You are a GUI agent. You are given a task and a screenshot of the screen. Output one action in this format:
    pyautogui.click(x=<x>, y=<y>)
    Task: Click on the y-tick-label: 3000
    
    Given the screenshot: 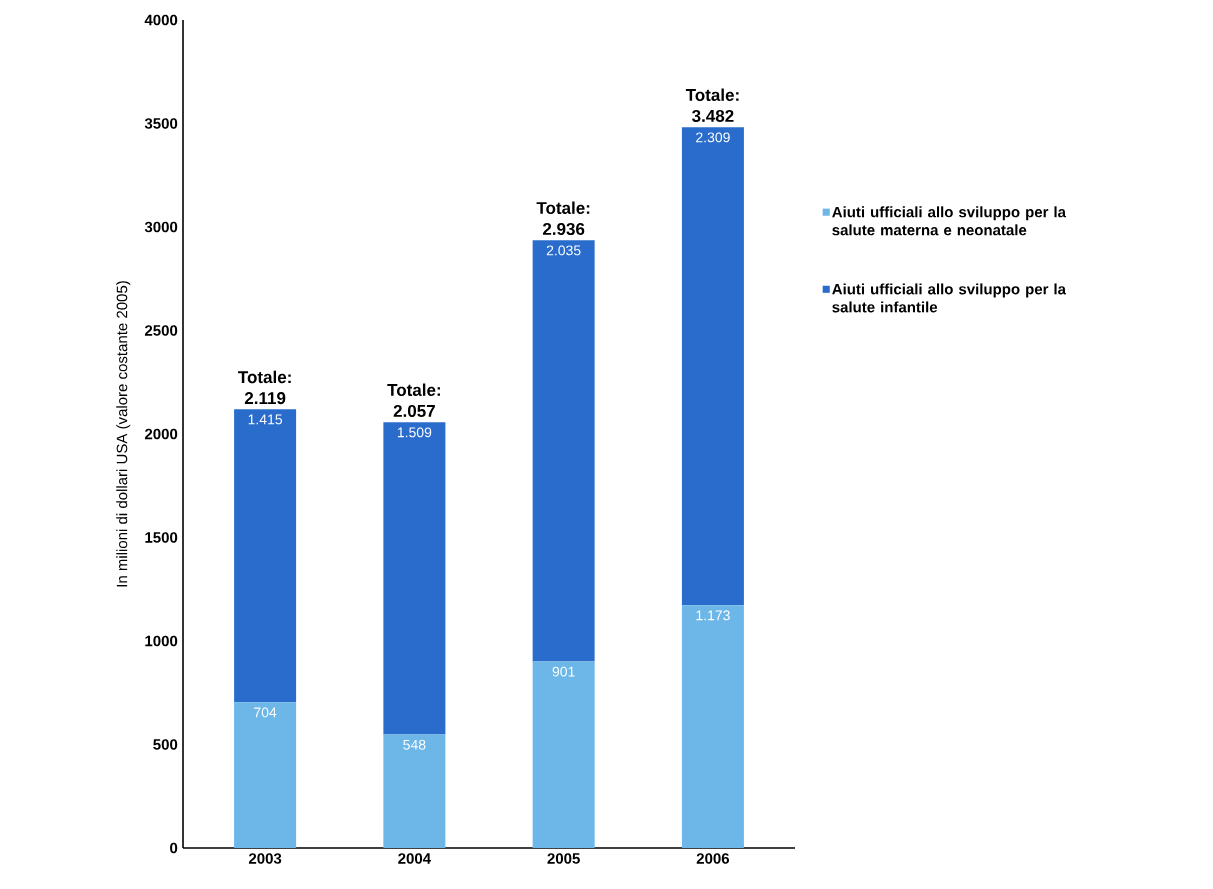 What is the action you would take?
    pyautogui.click(x=161, y=227)
    